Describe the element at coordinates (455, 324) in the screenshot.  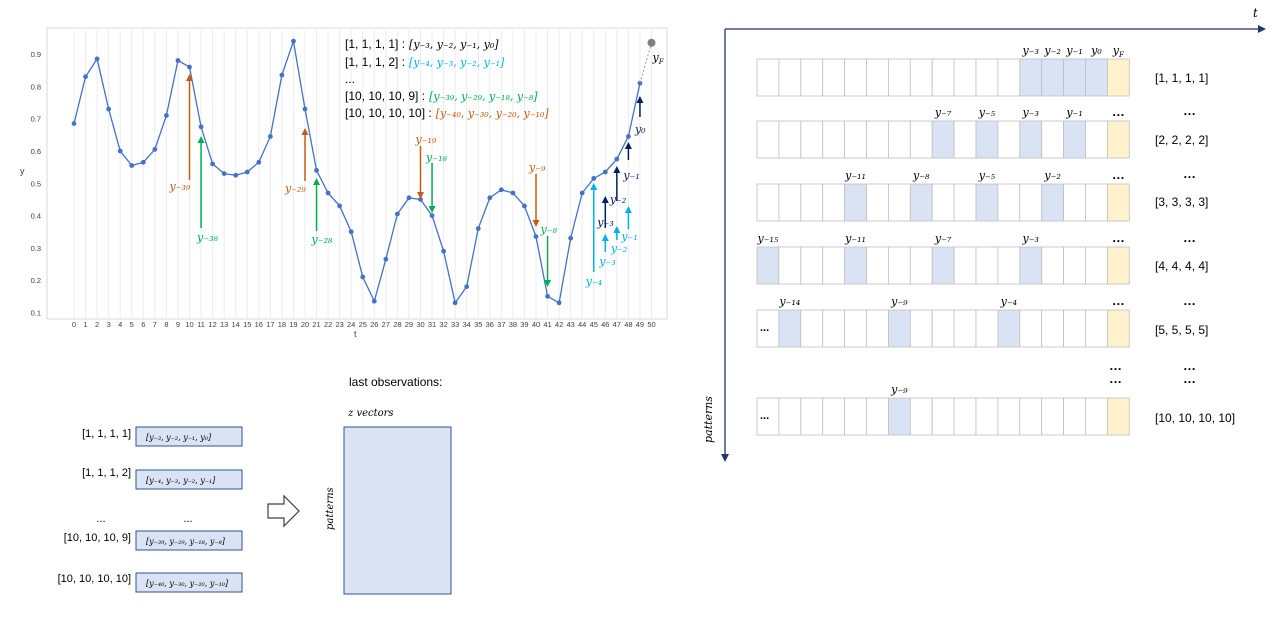
I see `x-tick-label: 33` at that location.